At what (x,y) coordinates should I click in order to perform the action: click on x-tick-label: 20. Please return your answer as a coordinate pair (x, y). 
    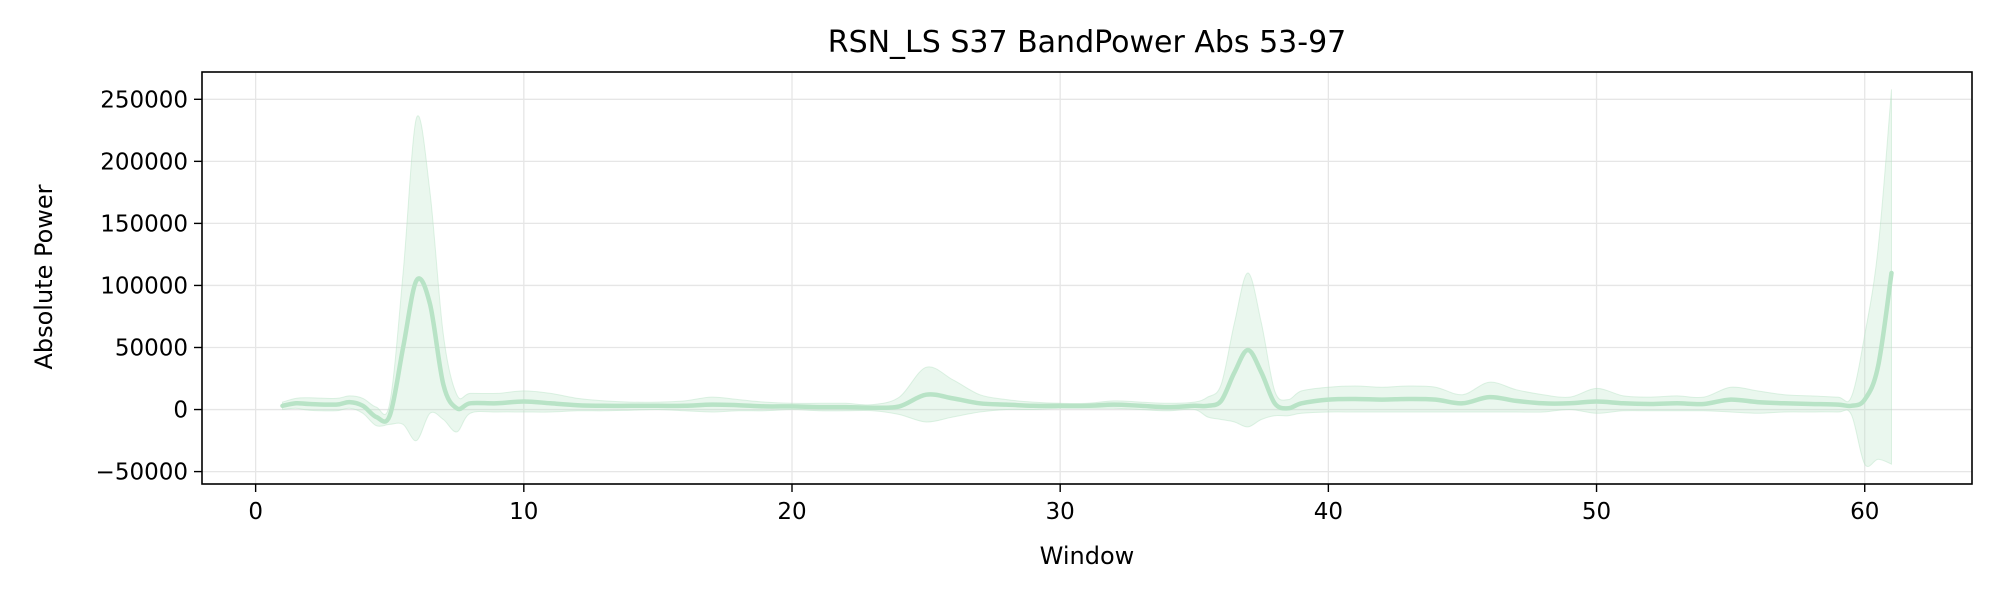
    Looking at the image, I should click on (791, 512).